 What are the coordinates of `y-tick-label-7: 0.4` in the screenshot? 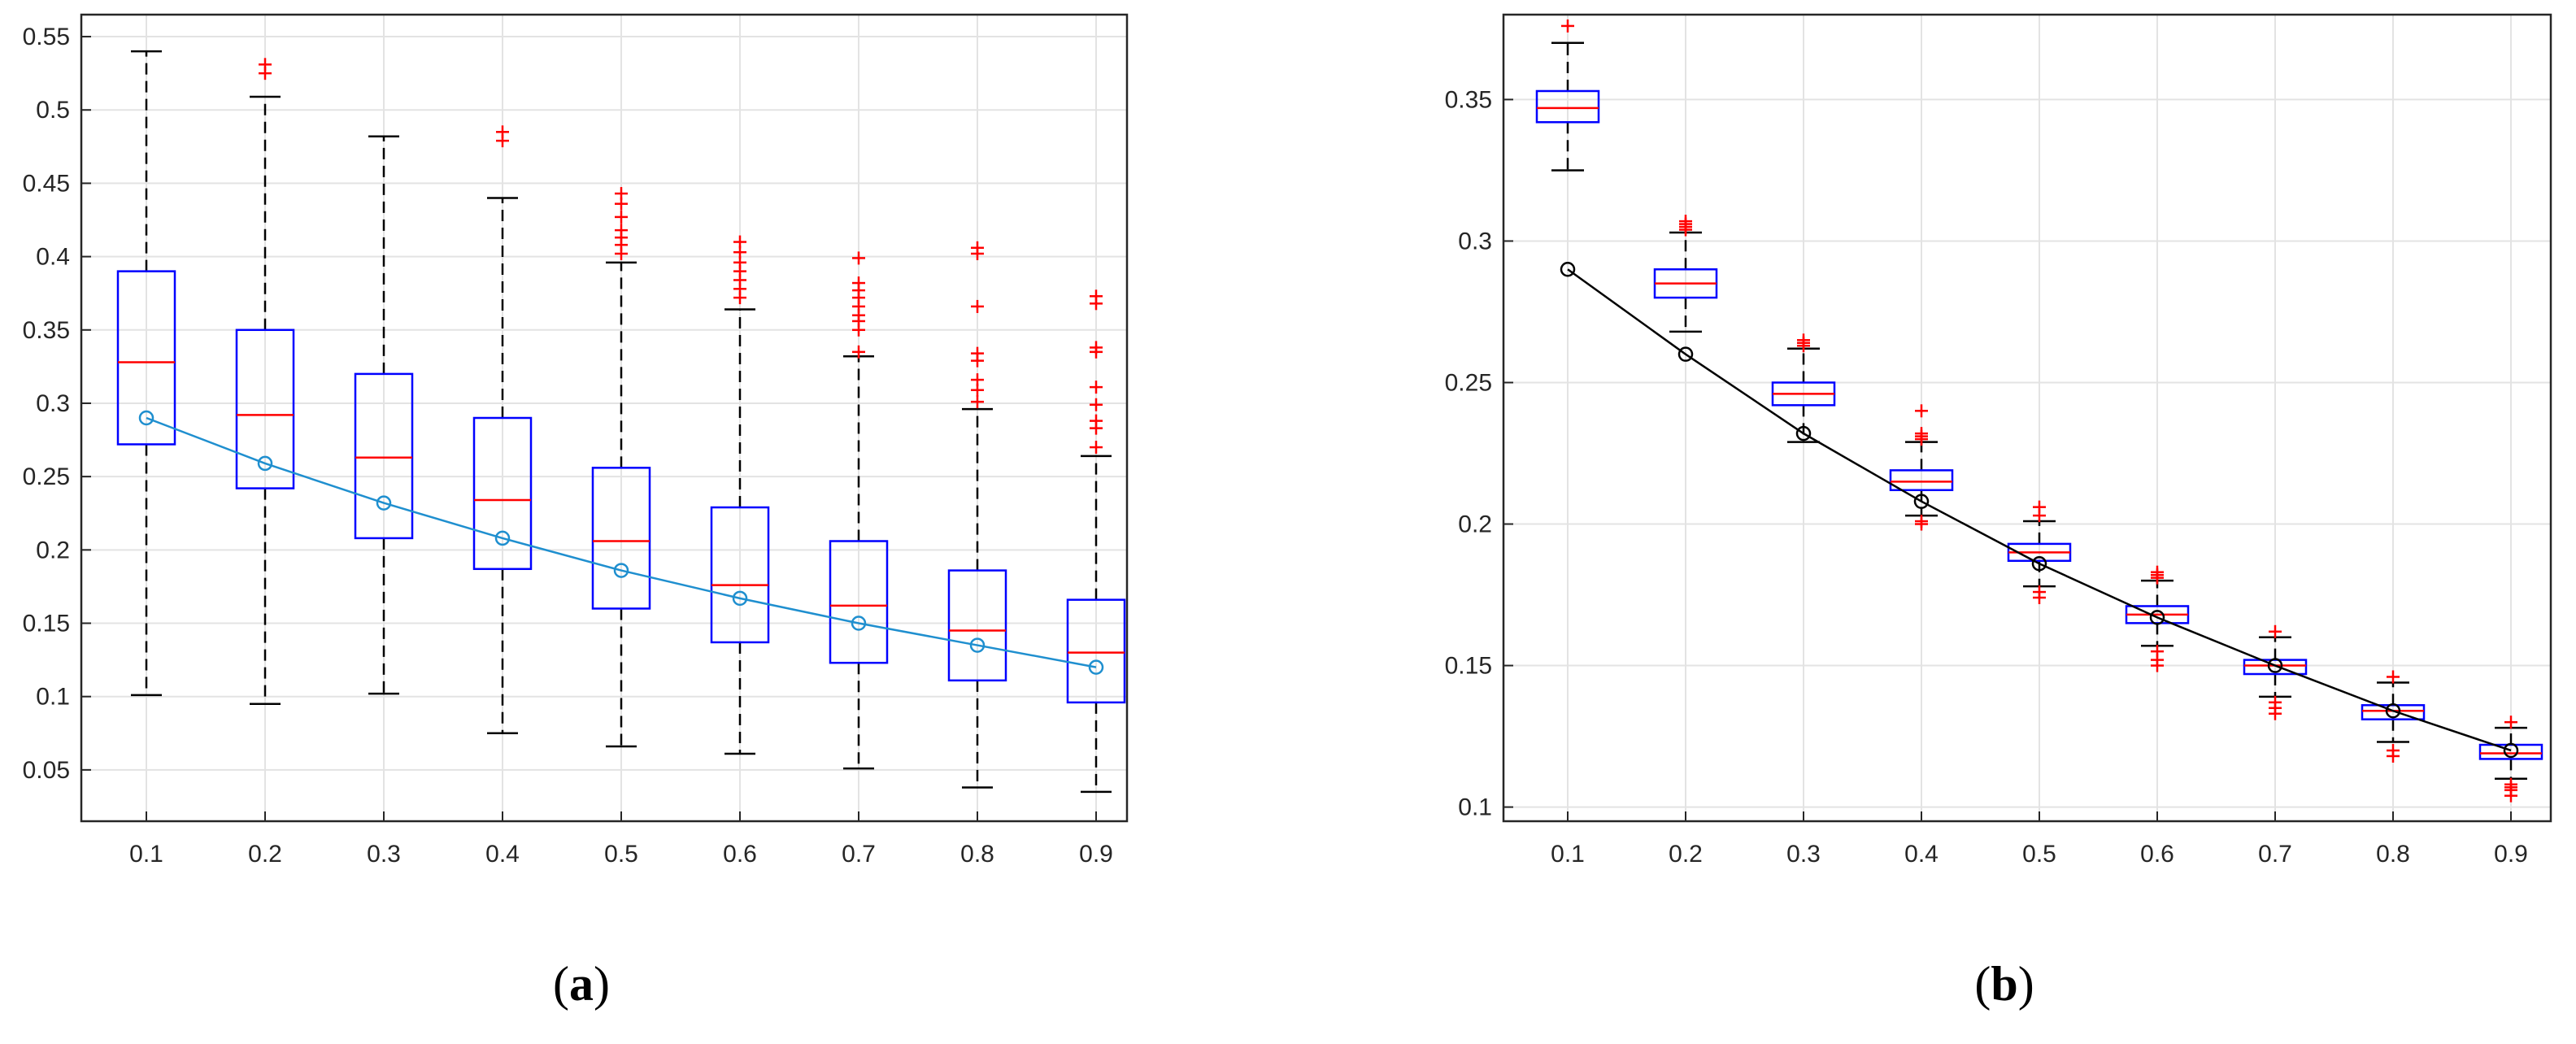 It's located at (53, 257).